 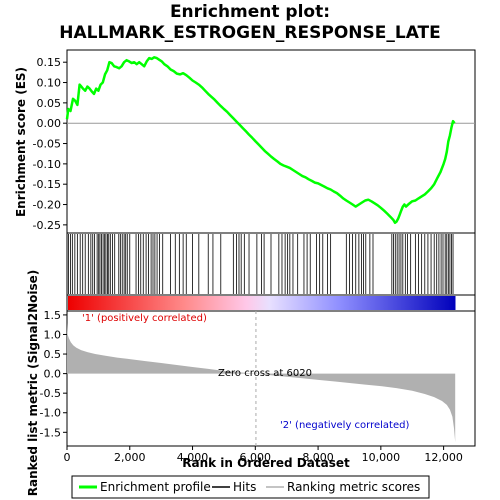 What do you see at coordinates (33, 383) in the screenshot?
I see `metric-y-axis-label: Ranked list metric (Signal2Noise)` at bounding box center [33, 383].